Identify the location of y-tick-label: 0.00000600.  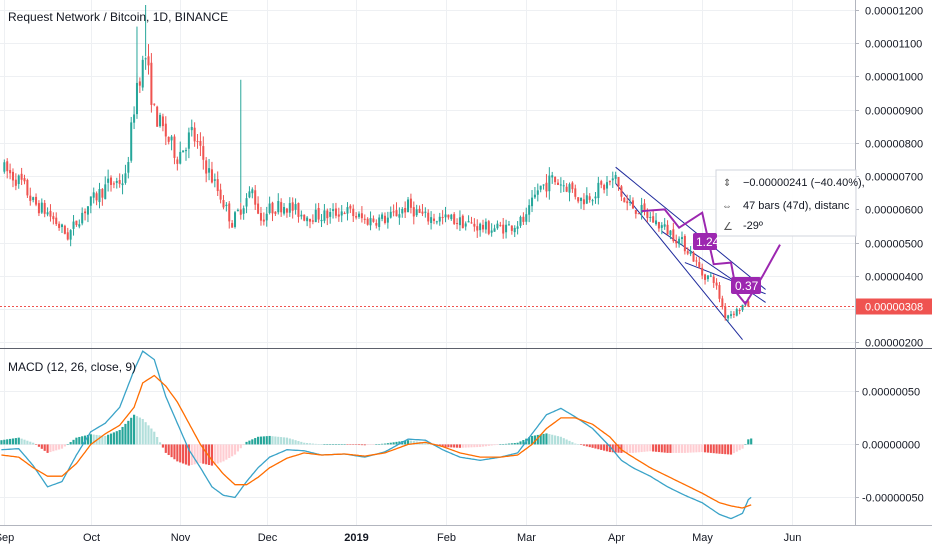
(894, 211).